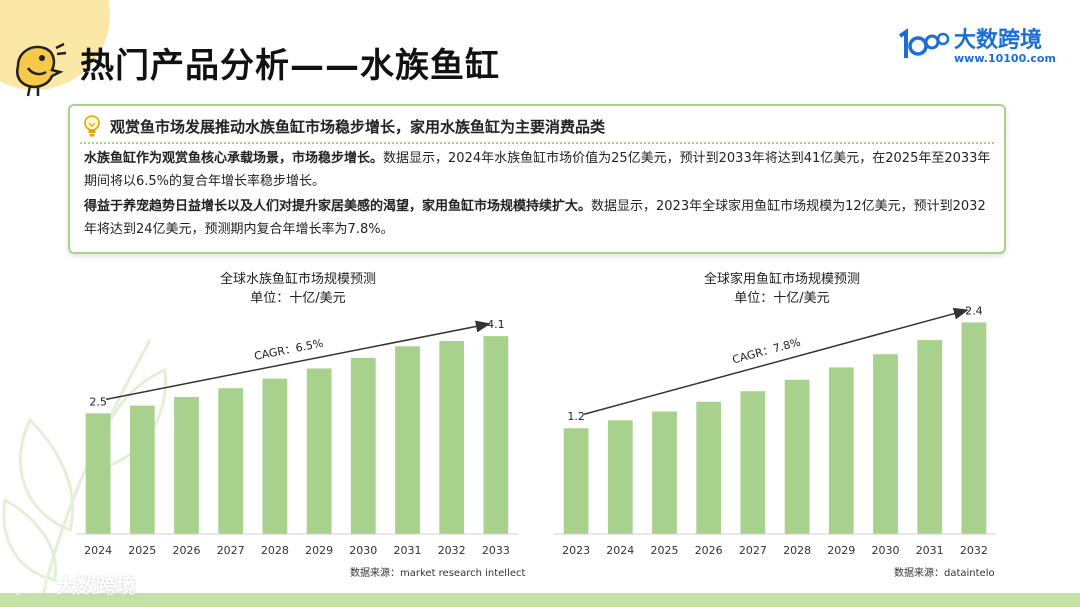  What do you see at coordinates (358, 126) in the screenshot?
I see `summary-heading: 观赏鱼市场发展推动水族鱼缸市场稳步增长，家用水族鱼缸为主要消费品类` at bounding box center [358, 126].